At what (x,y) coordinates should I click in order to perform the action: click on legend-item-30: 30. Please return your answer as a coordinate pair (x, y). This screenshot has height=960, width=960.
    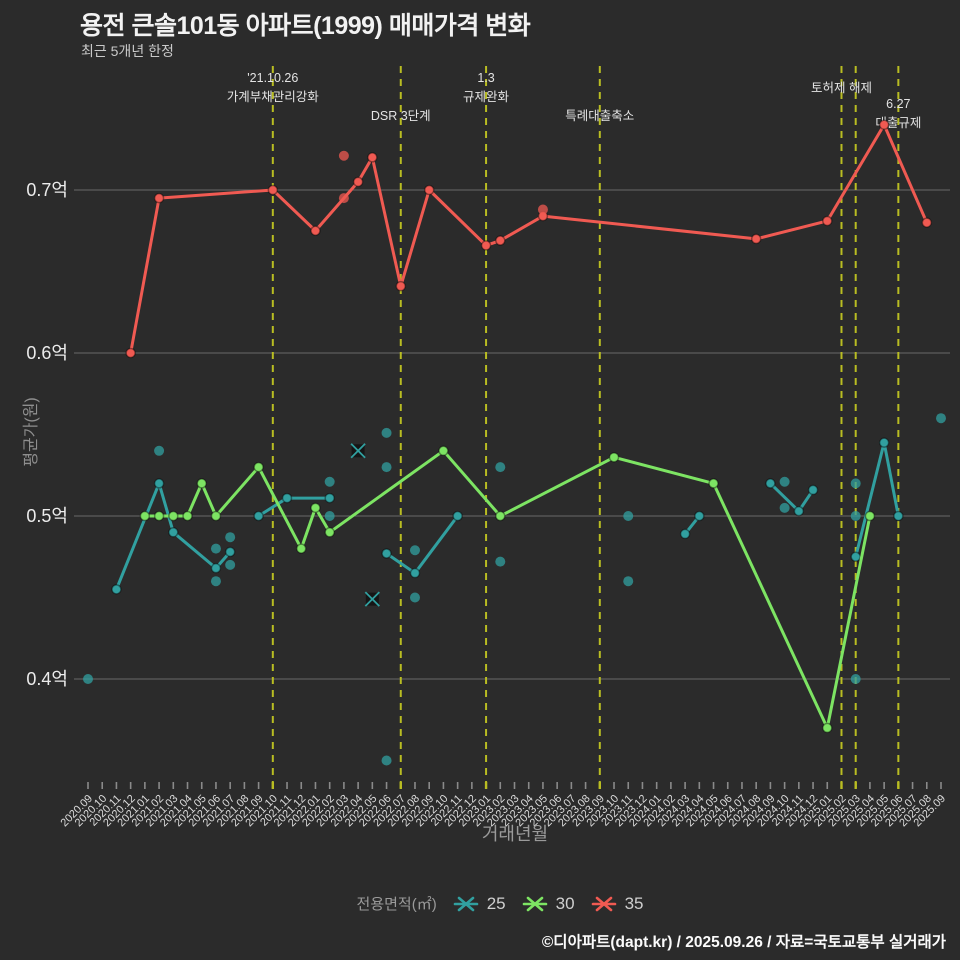
    Looking at the image, I should click on (548, 904).